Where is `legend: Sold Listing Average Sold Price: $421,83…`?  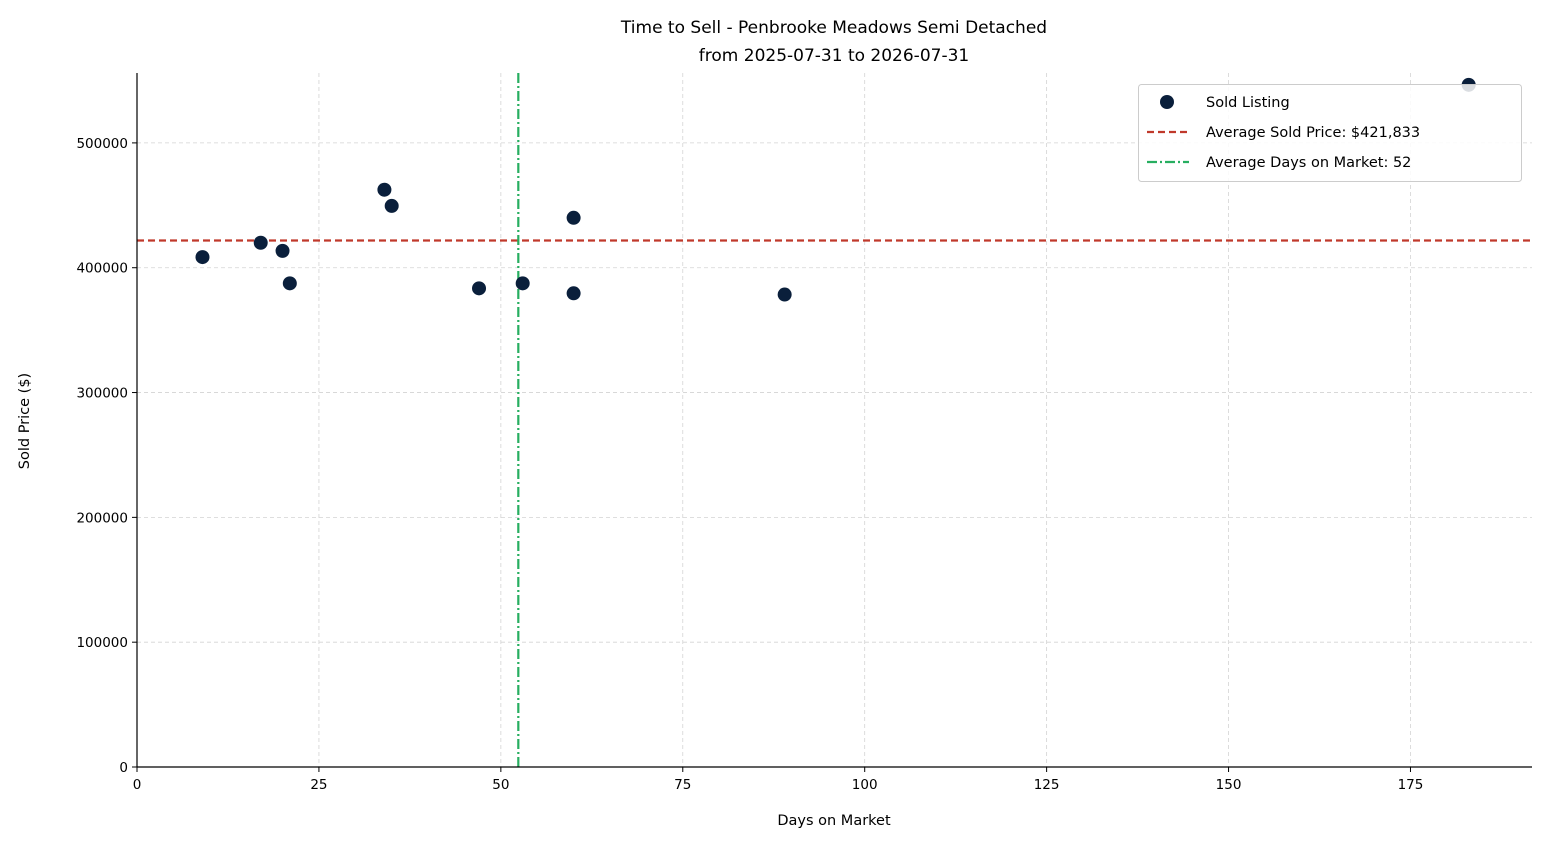 legend: Sold Listing Average Sold Price: $421,83… is located at coordinates (1330, 133).